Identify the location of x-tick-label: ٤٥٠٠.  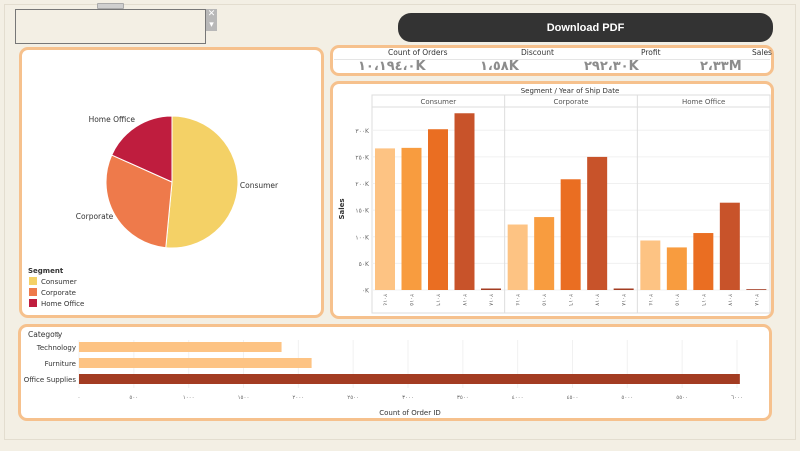
(573, 398).